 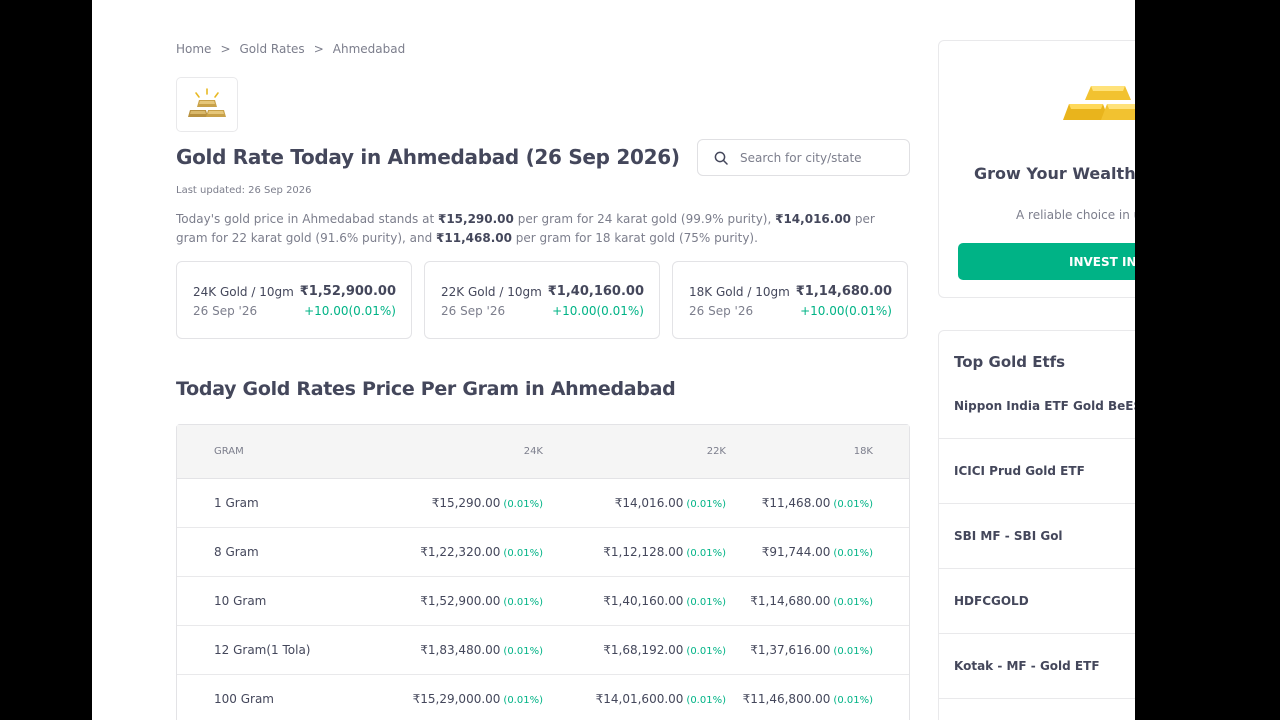 I want to click on cell-price: ₹1,22,320.00, so click(x=460, y=552).